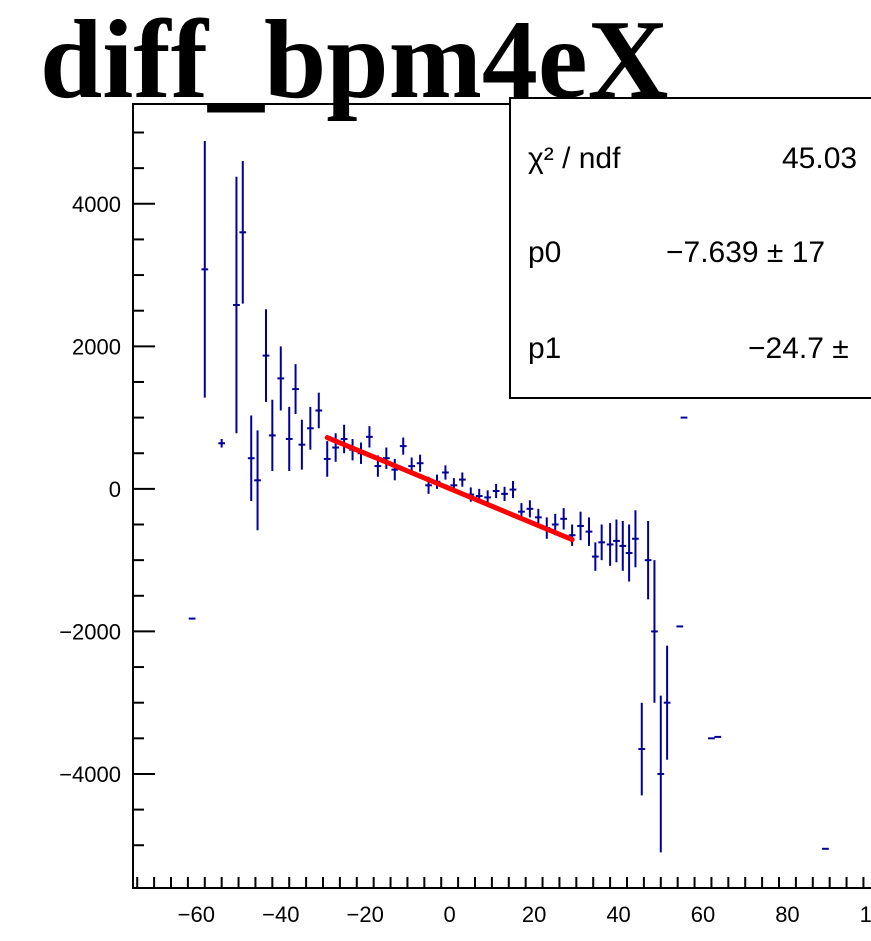 This screenshot has height=941, width=871. What do you see at coordinates (107, 489) in the screenshot?
I see `y-axis-ticks: 4000 2000 0 −2000 −4000` at bounding box center [107, 489].